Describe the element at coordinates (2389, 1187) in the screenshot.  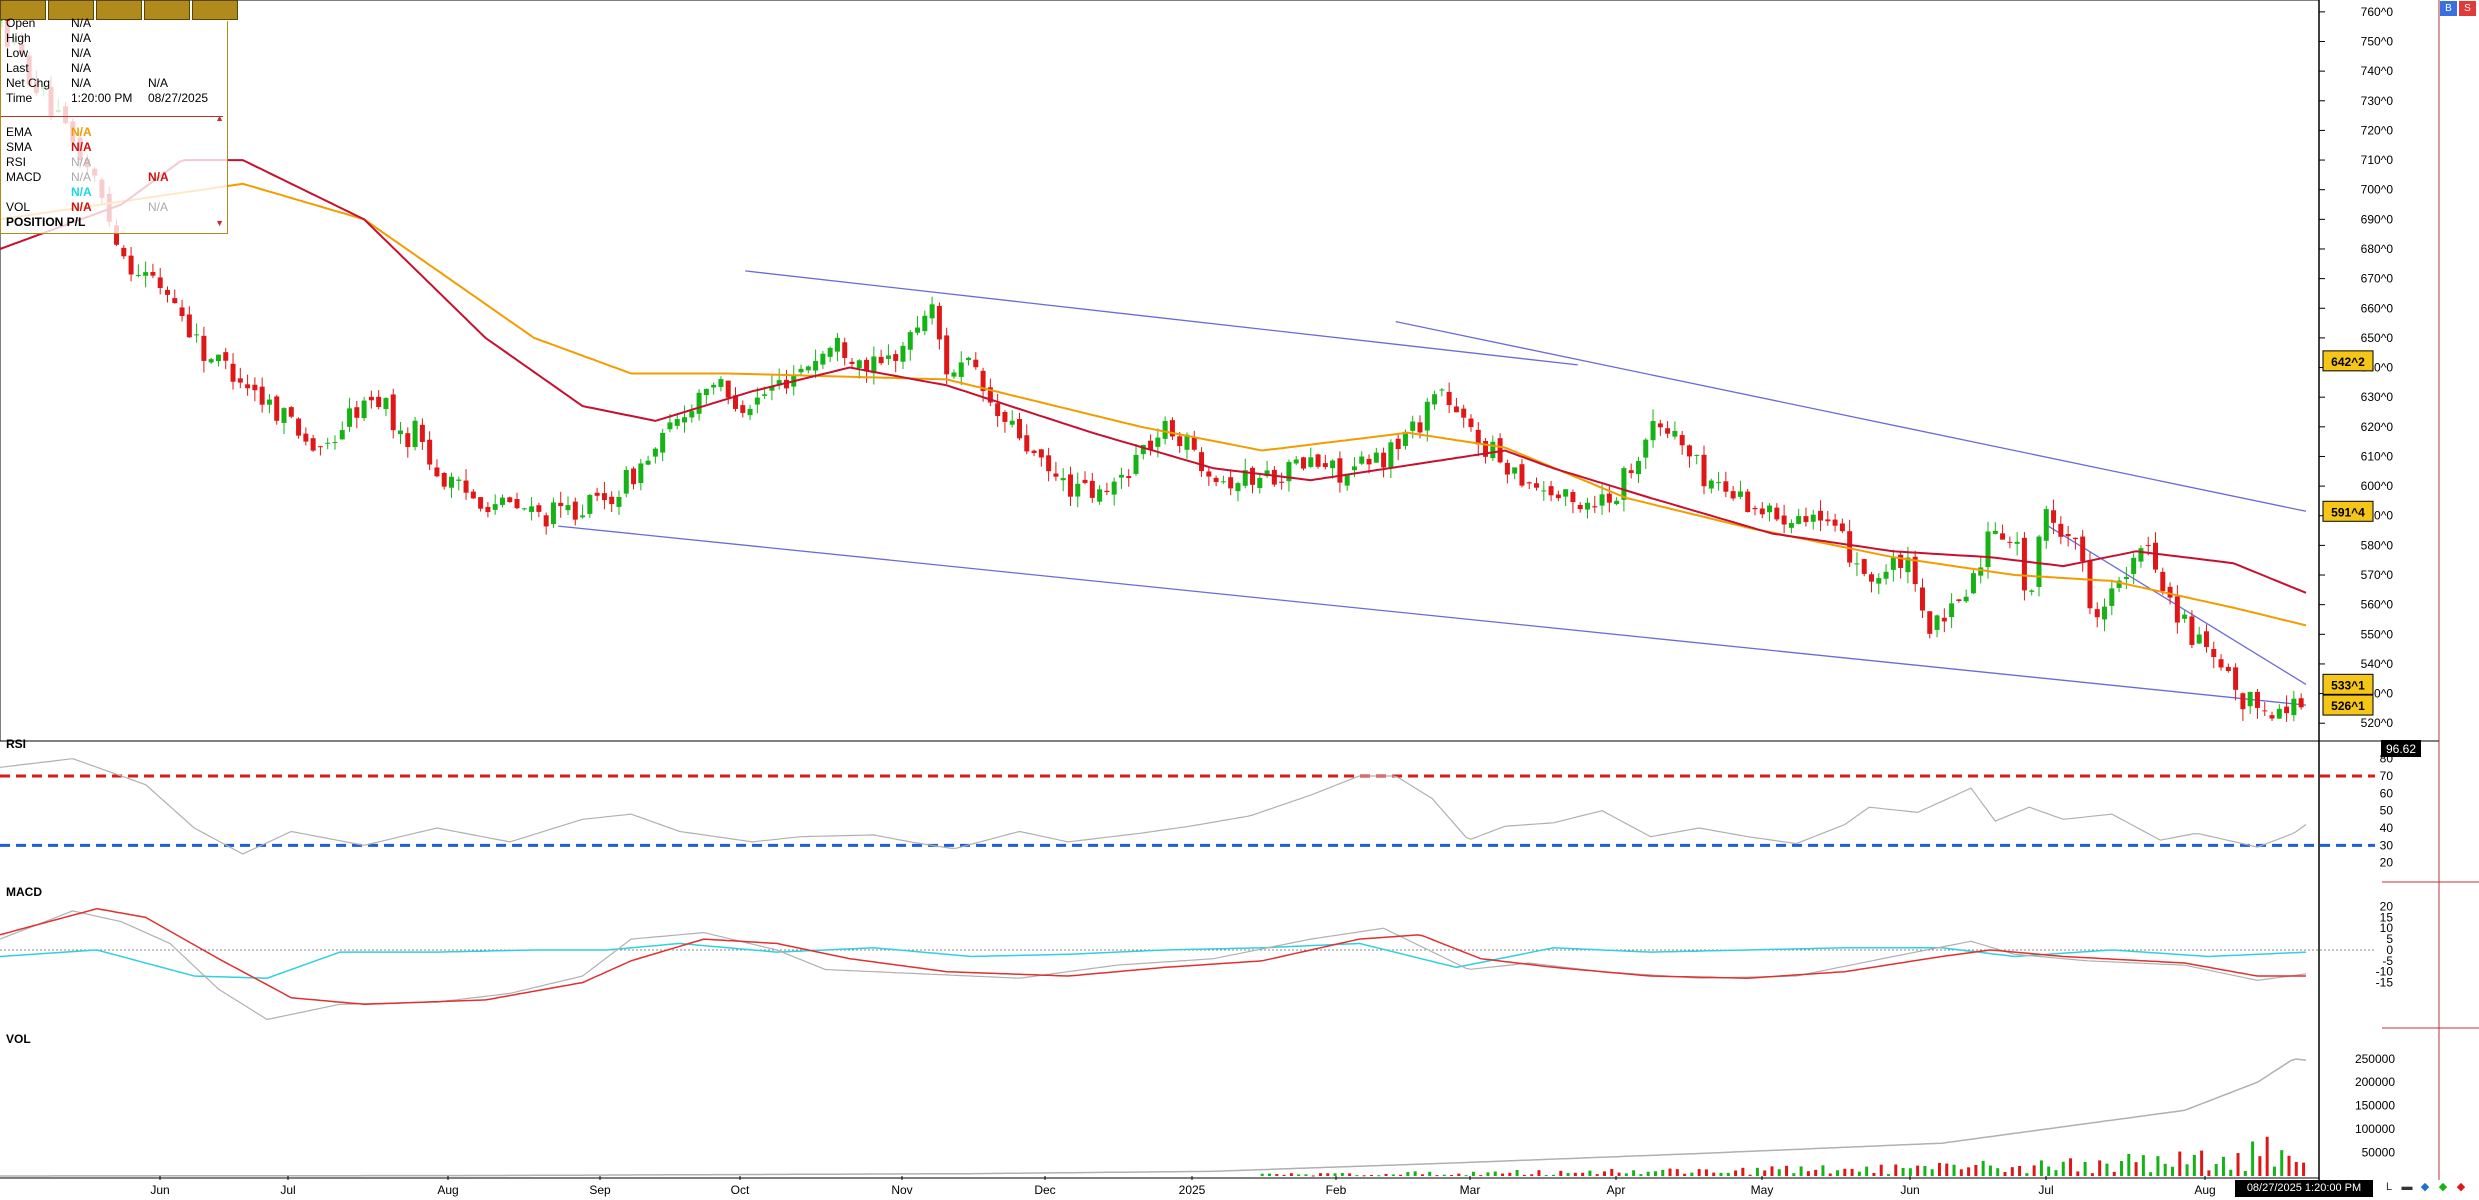
I see `log-scale-icon: L` at that location.